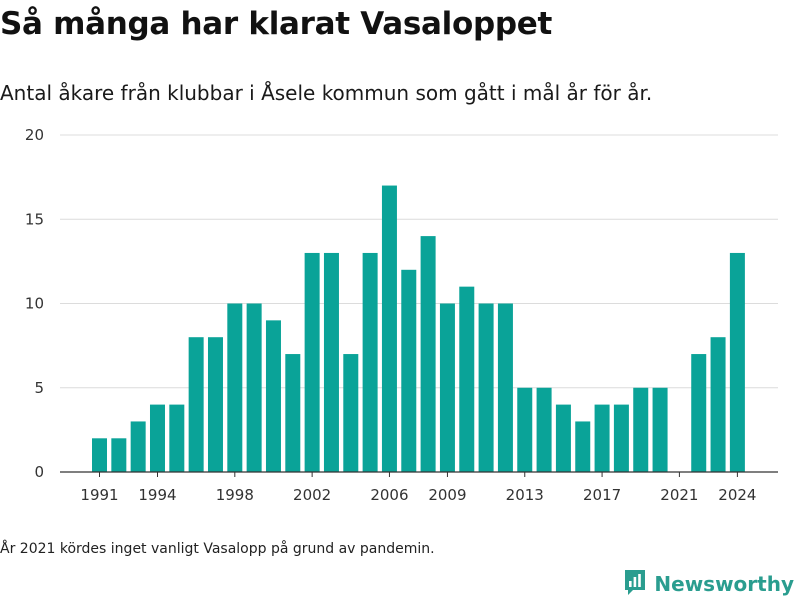 This screenshot has width=800, height=600. I want to click on bar-2001, so click(293, 413).